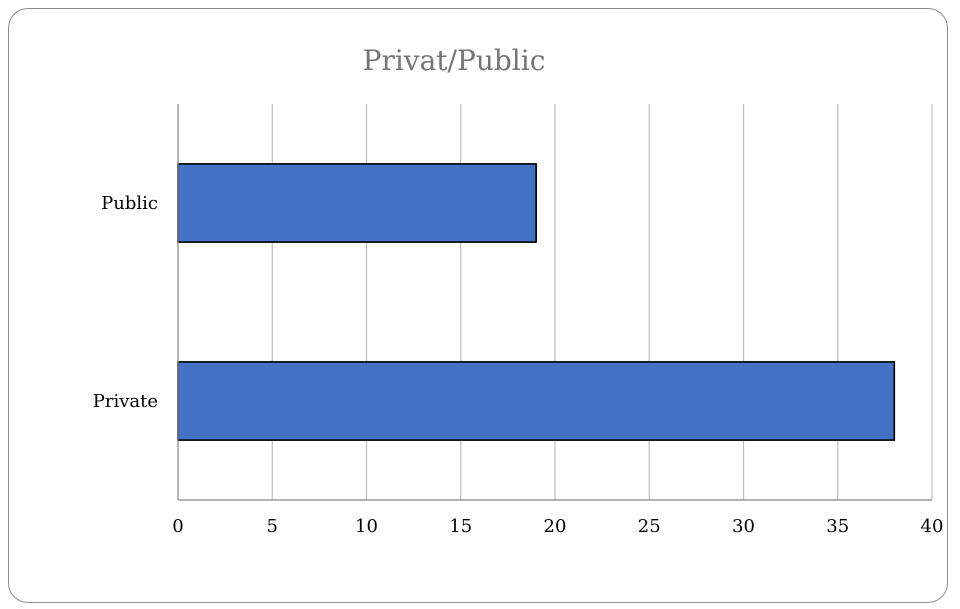 This screenshot has width=960, height=609. Describe the element at coordinates (366, 526) in the screenshot. I see `x-tick-label-10: 10` at that location.